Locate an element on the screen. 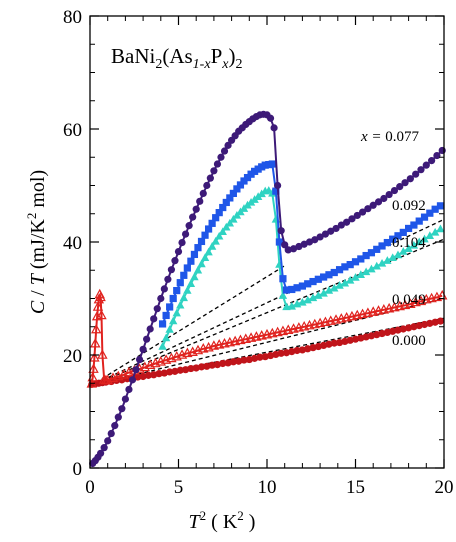 This screenshot has width=456, height=542. series-label-0.049: 0.049 is located at coordinates (409, 300).